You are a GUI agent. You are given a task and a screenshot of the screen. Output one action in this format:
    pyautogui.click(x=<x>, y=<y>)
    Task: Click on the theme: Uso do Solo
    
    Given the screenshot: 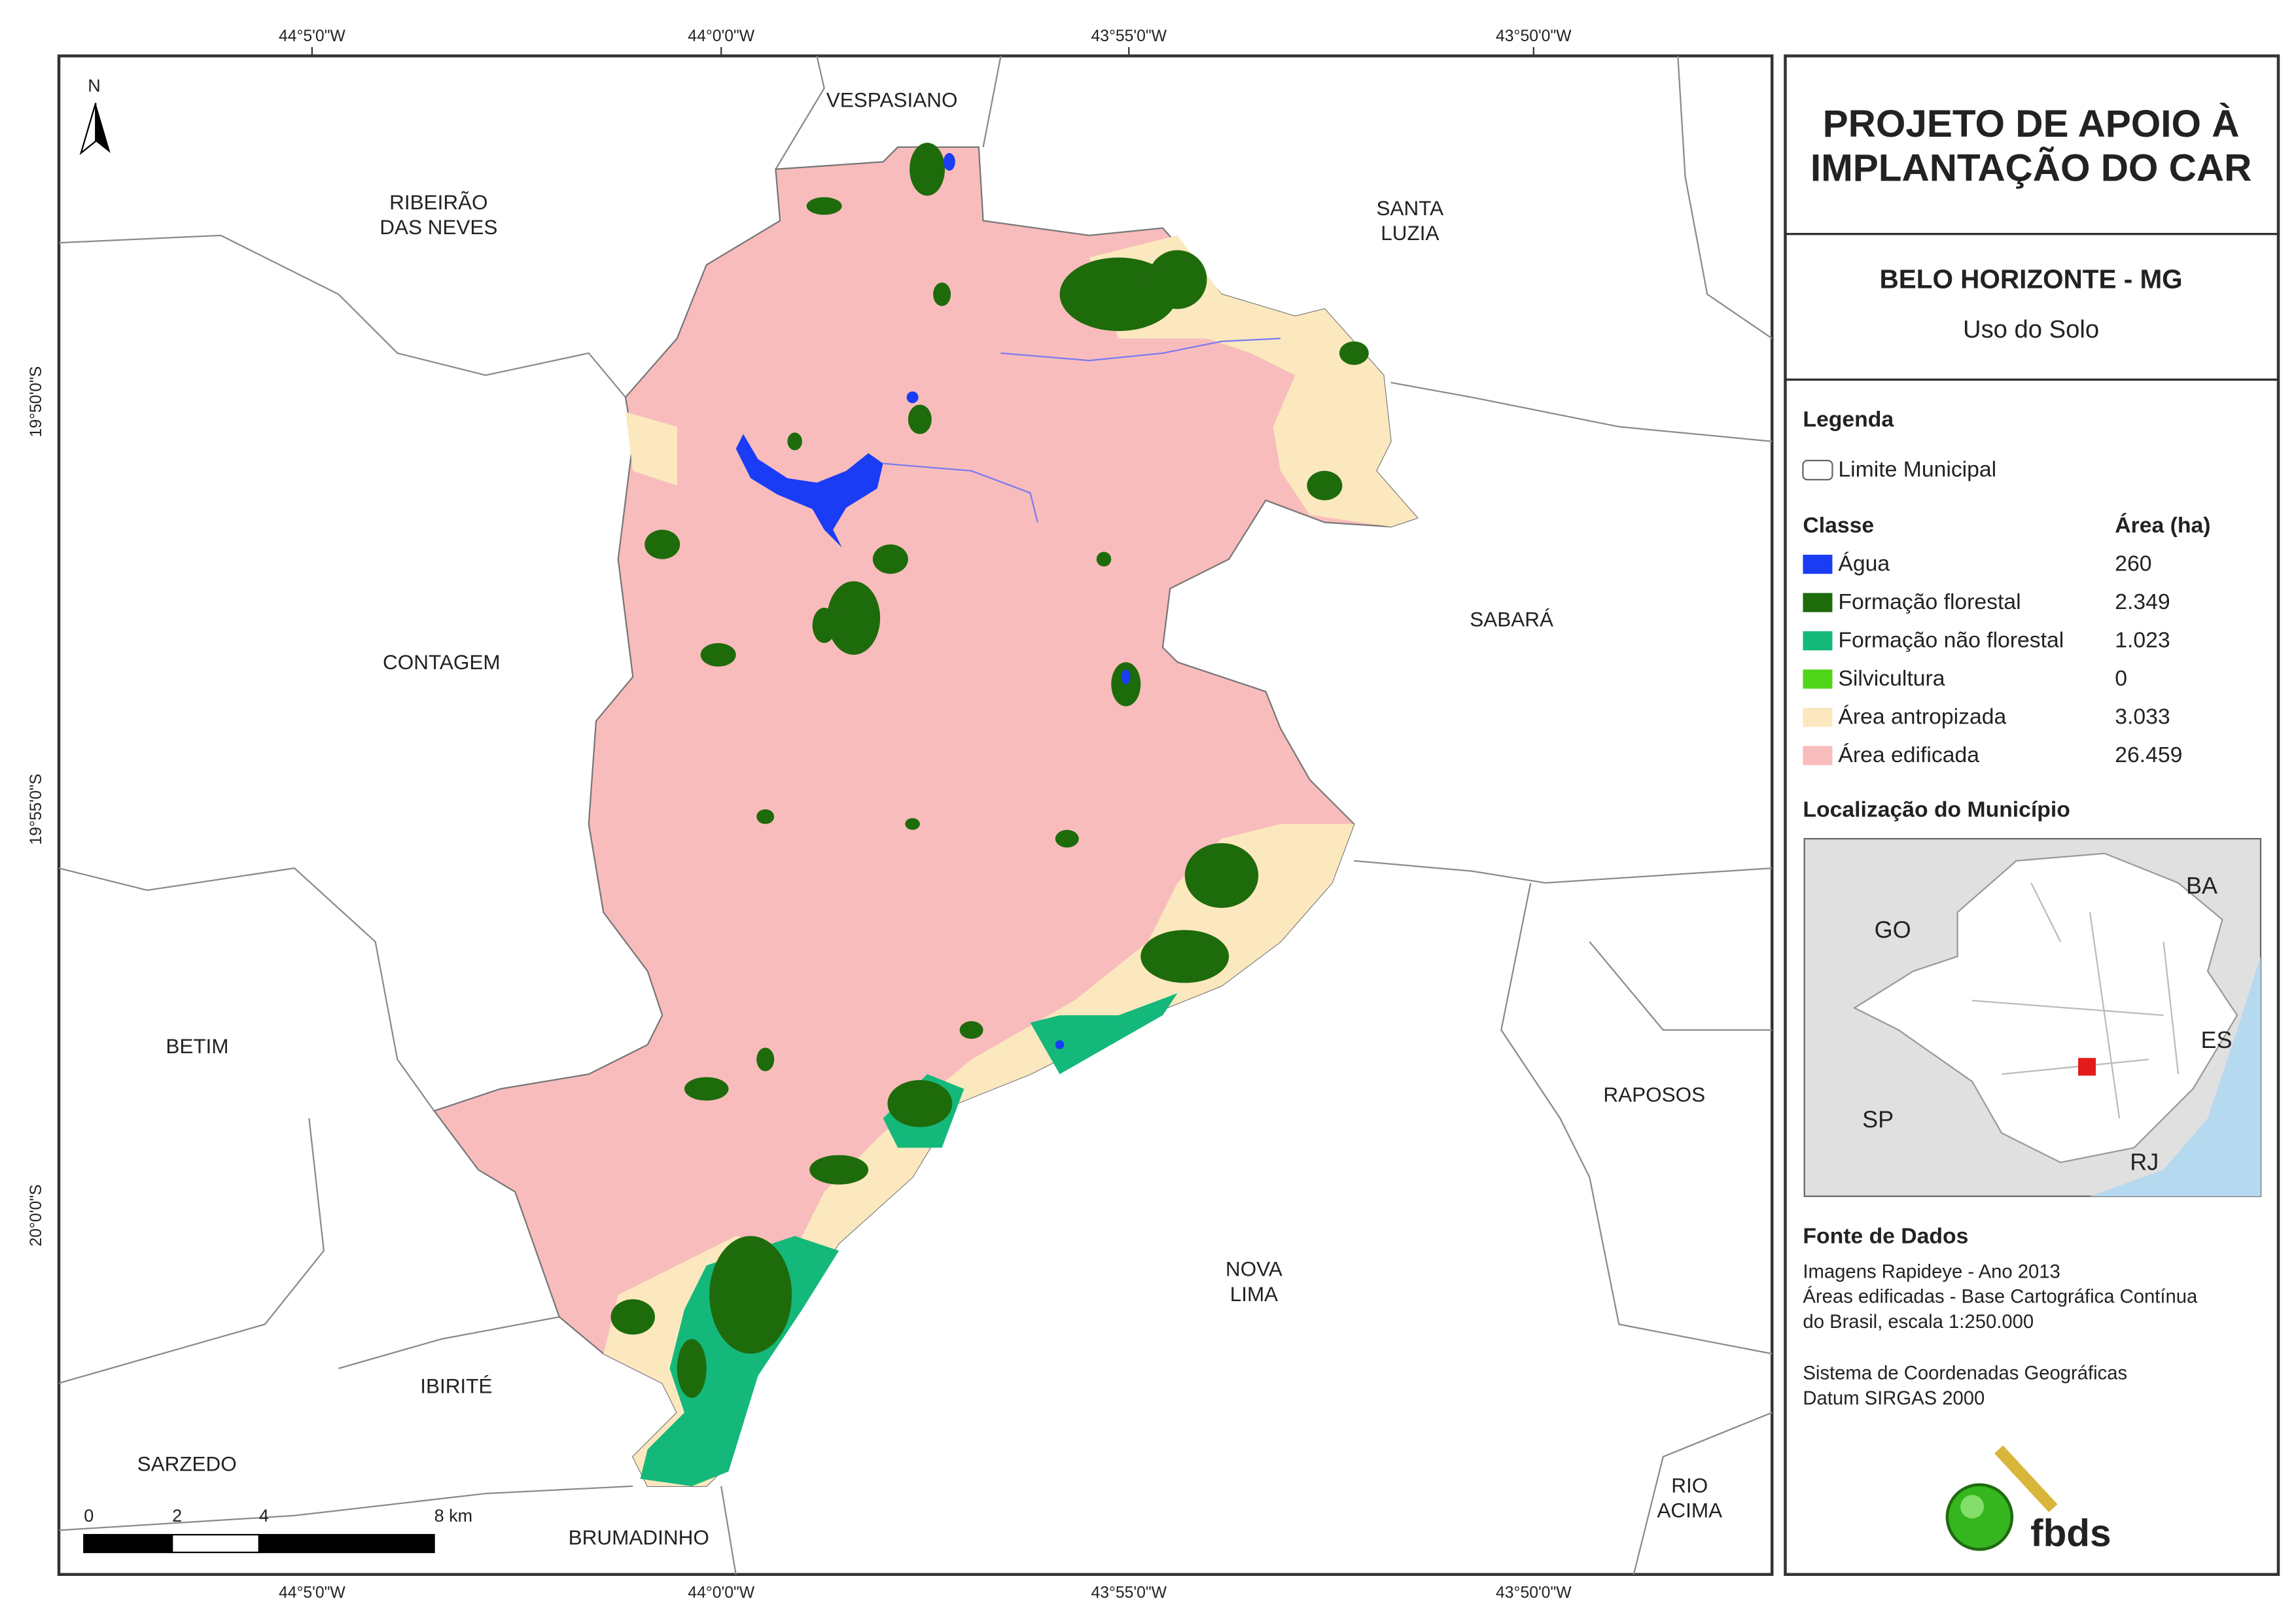 What is the action you would take?
    pyautogui.click(x=2031, y=329)
    